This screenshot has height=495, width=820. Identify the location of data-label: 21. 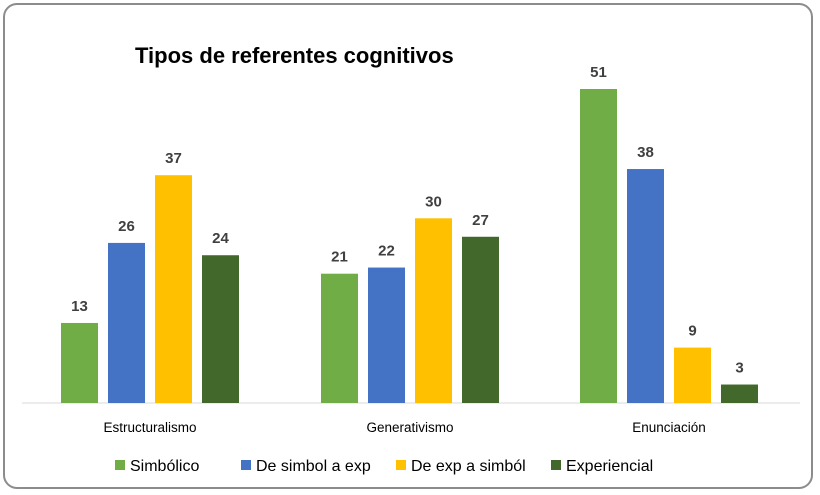
(339, 257).